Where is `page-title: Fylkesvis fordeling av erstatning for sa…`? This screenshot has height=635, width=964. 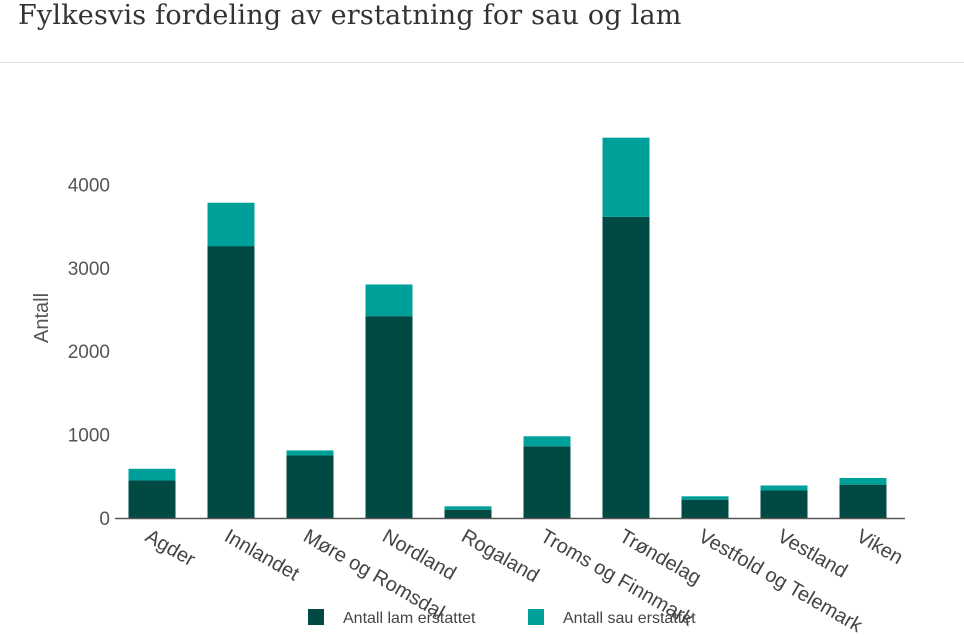
page-title: Fylkesvis fordeling av erstatning for sa… is located at coordinates (350, 15).